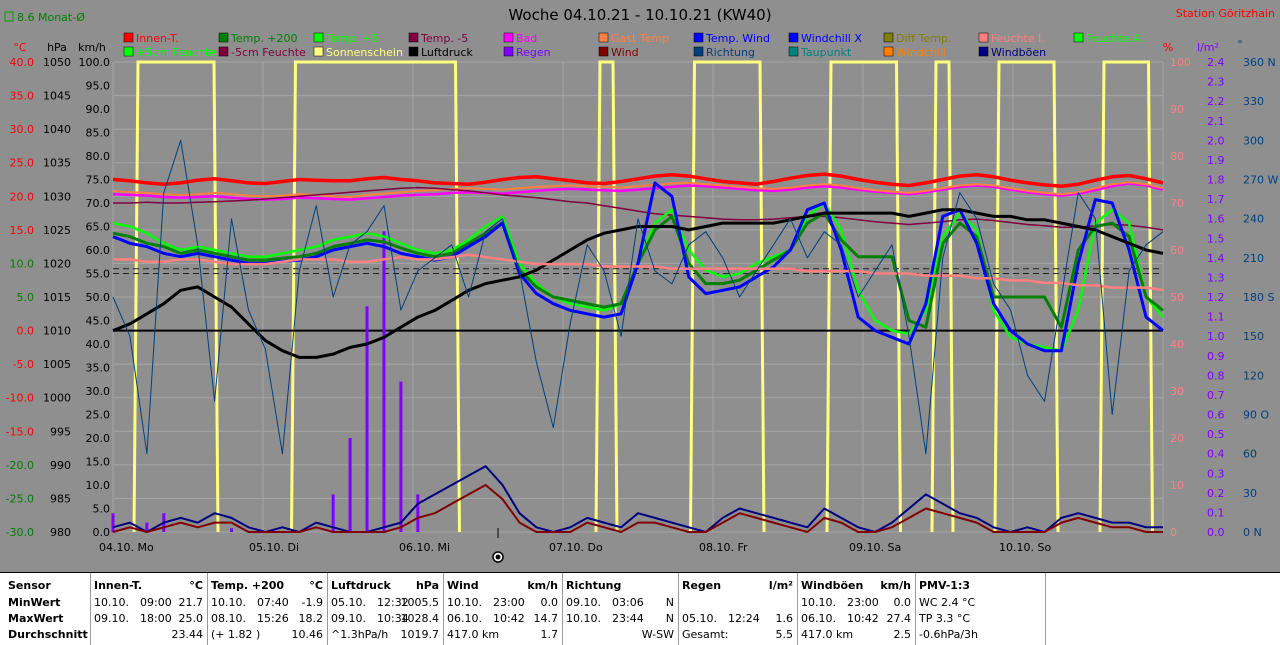 The width and height of the screenshot is (1280, 645). What do you see at coordinates (1216, 180) in the screenshot?
I see `rain-tick-label: 1.8` at bounding box center [1216, 180].